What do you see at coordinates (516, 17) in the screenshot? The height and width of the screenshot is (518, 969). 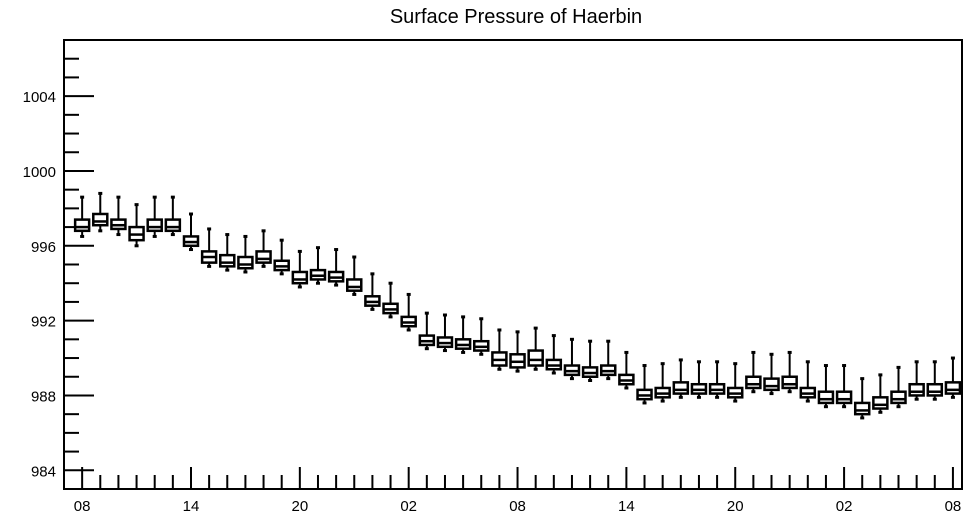 I see `chart-title: Surface Pressure of Haerbin` at bounding box center [516, 17].